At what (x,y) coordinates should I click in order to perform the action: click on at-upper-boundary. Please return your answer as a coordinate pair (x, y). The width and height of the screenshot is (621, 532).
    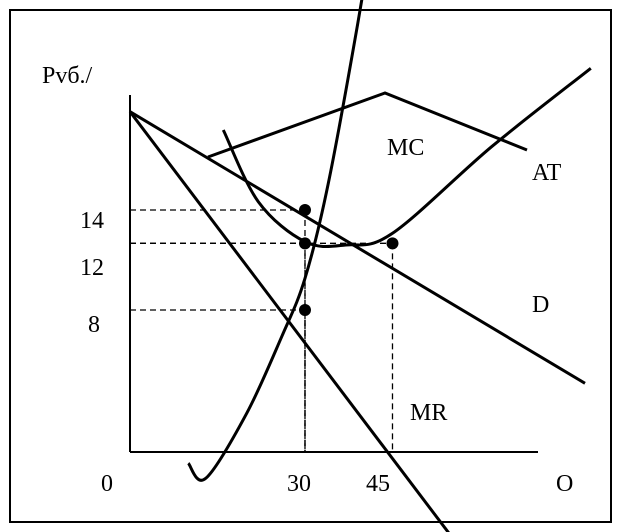
    Looking at the image, I should click on (367, 125).